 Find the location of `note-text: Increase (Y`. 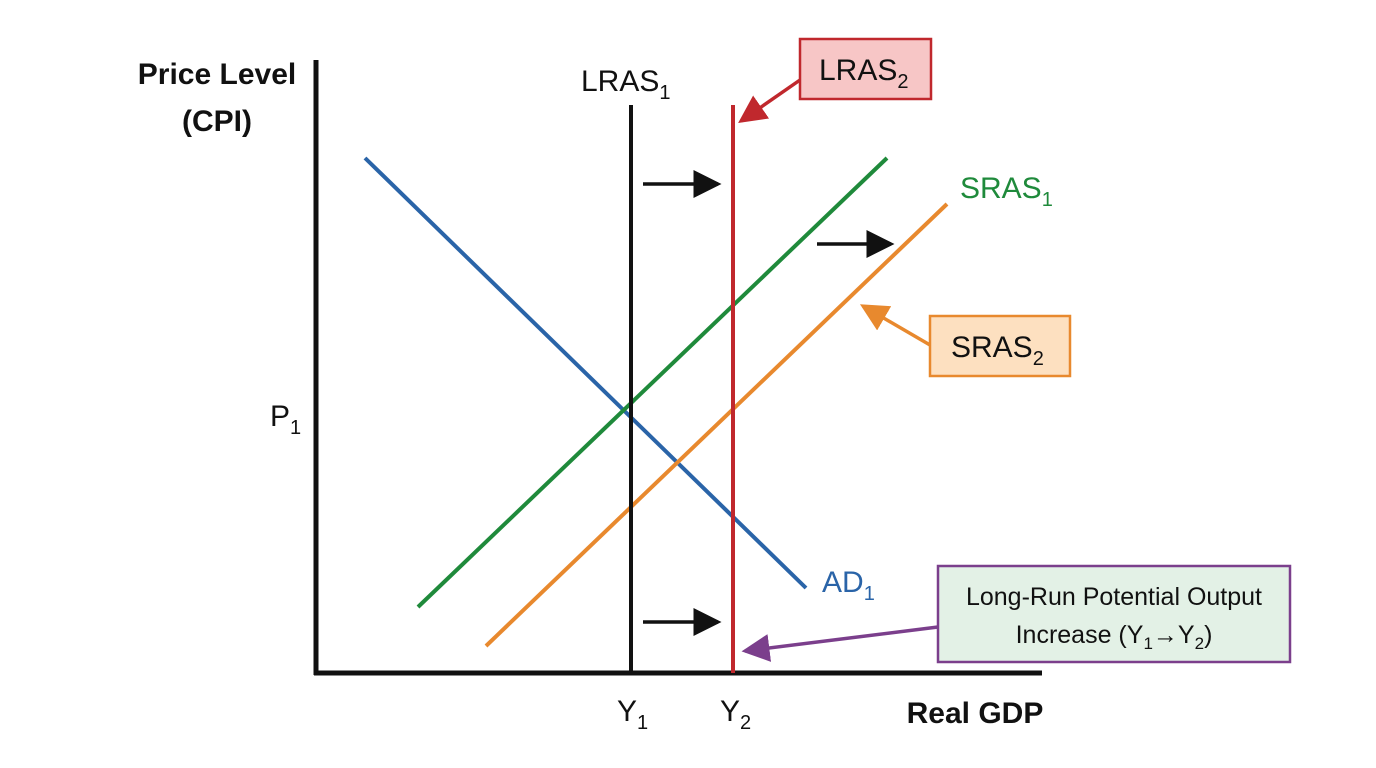

note-text: Increase (Y is located at coordinates (1080, 635).